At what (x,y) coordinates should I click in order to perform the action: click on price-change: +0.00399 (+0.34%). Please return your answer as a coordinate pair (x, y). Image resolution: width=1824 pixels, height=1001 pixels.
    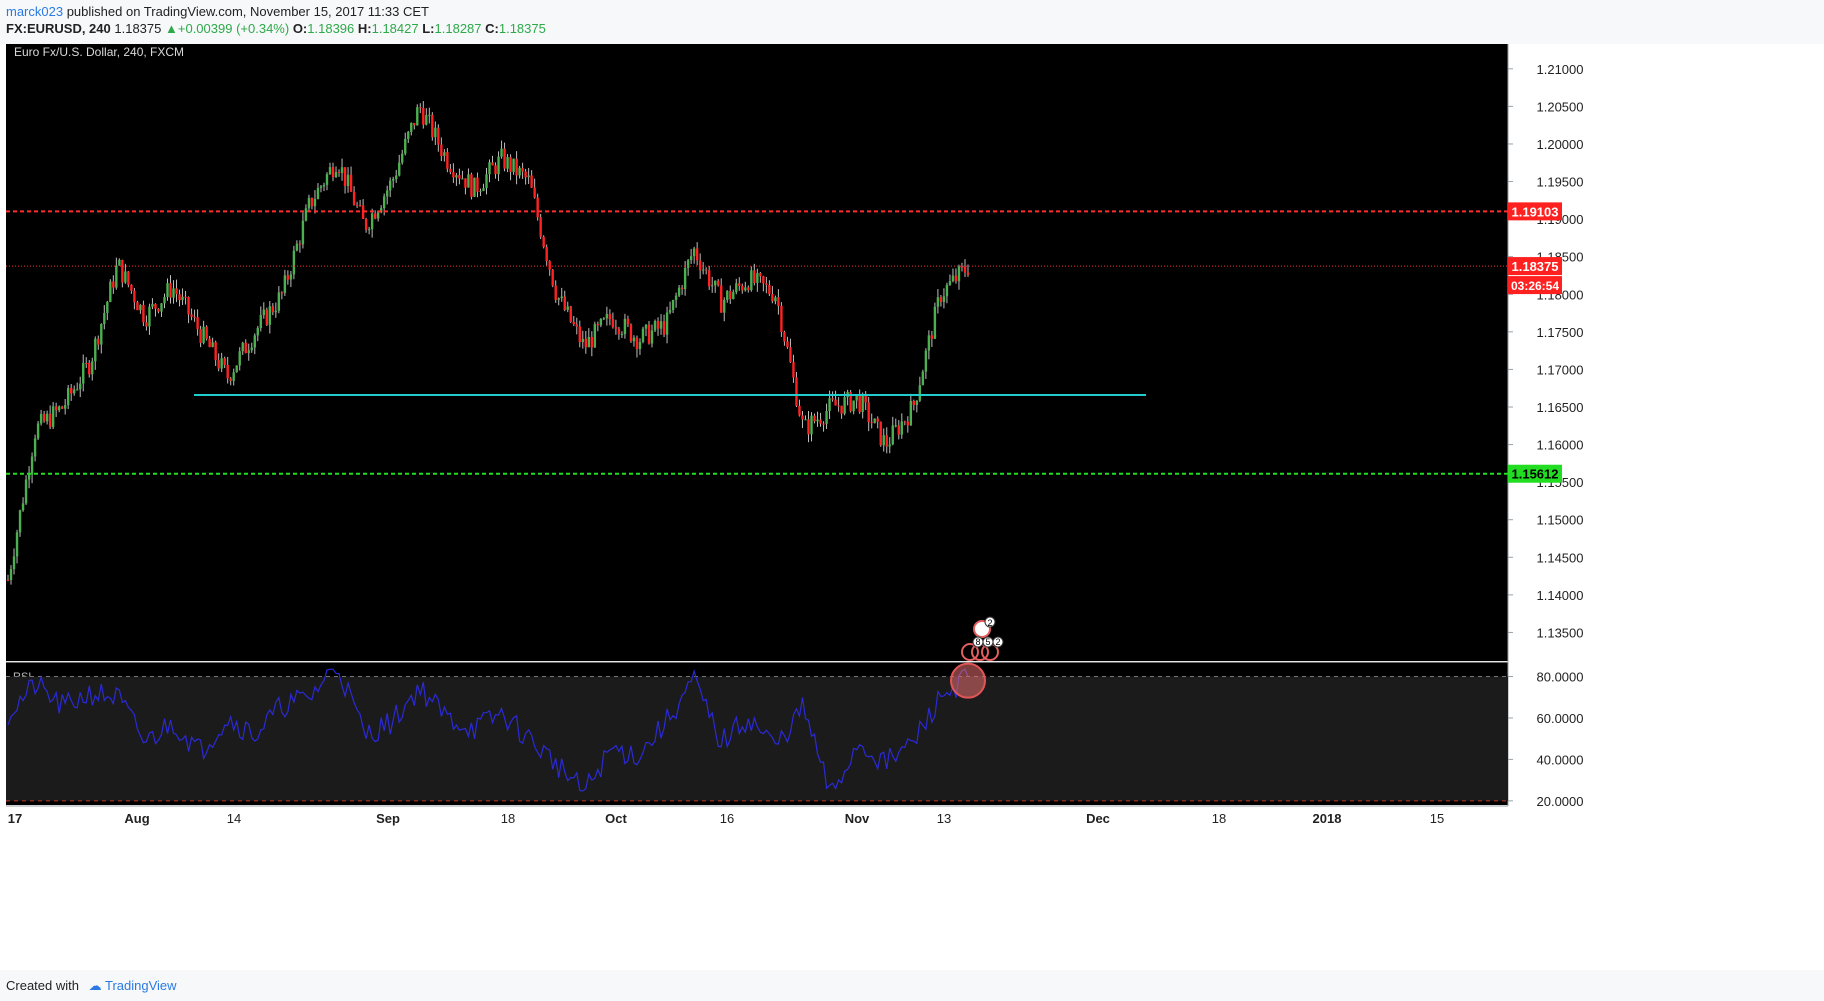
    Looking at the image, I should click on (233, 28).